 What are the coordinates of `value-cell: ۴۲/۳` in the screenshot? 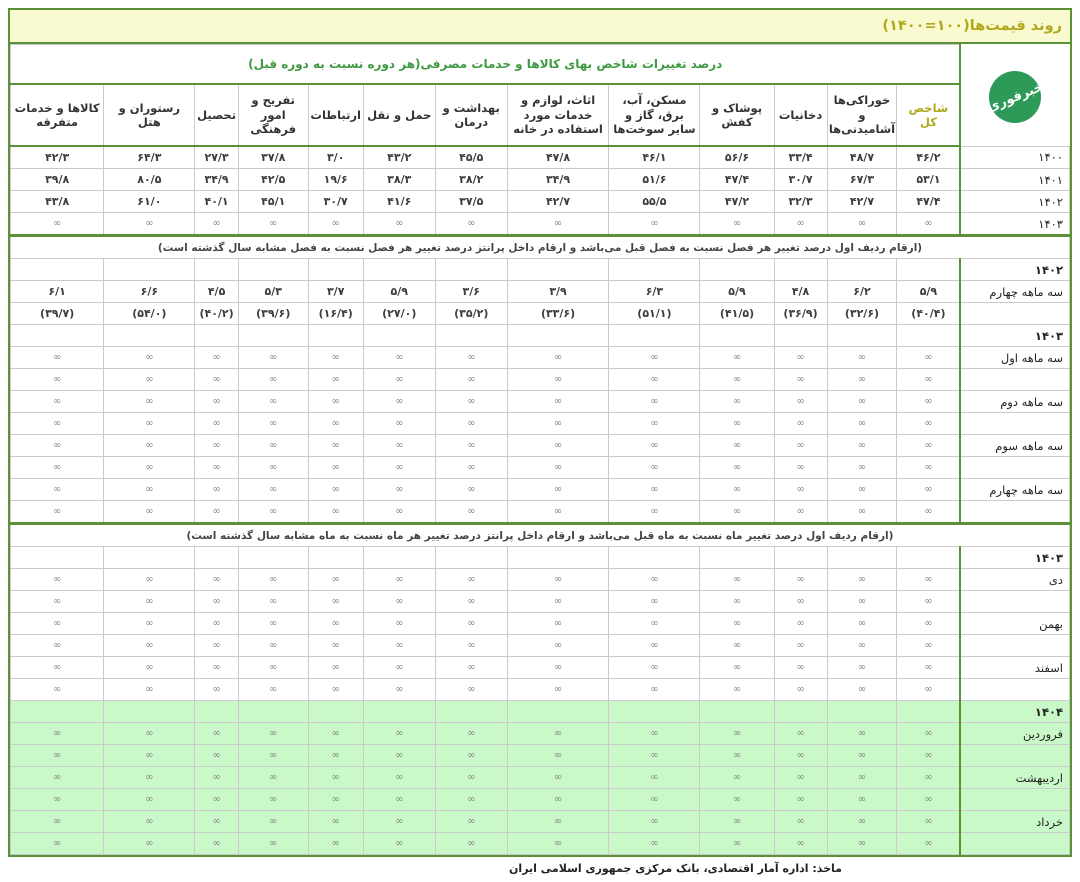 It's located at (57, 157).